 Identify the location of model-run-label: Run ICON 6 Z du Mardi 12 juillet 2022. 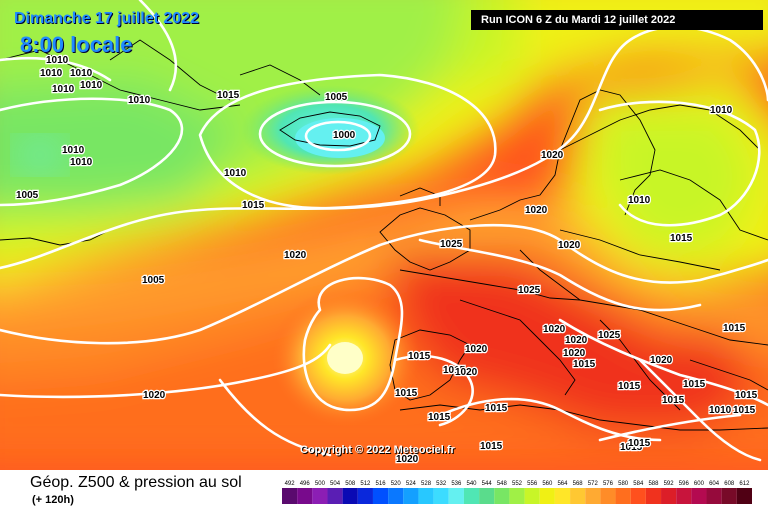
(617, 20).